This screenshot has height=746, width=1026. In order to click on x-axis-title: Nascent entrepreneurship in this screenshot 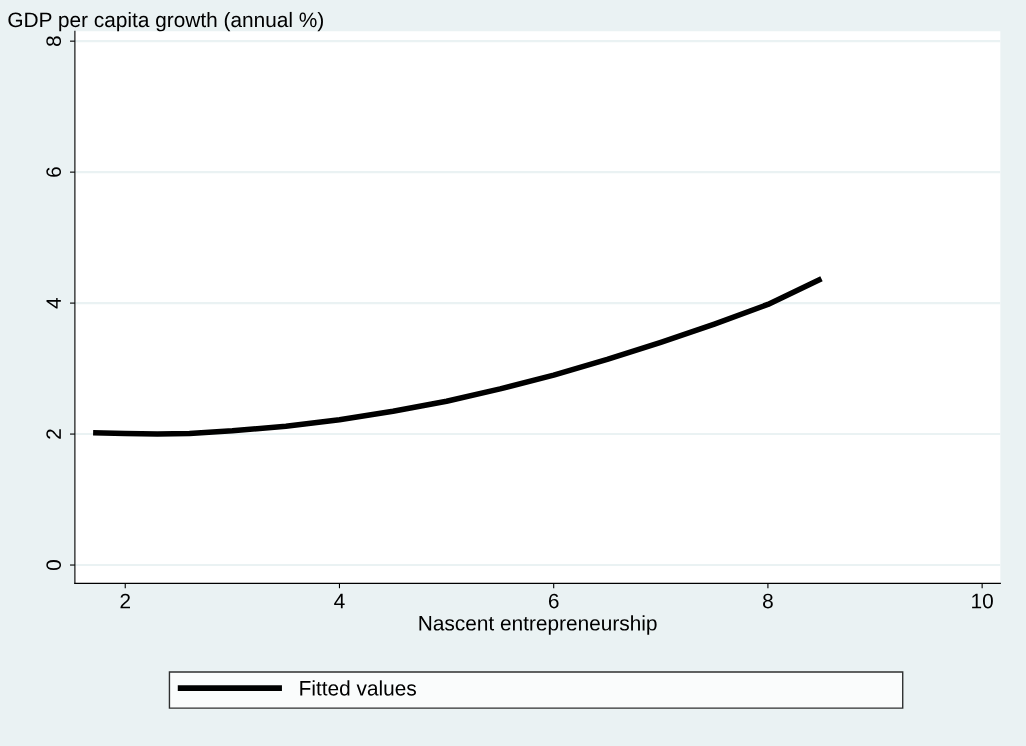, I will do `click(538, 625)`.